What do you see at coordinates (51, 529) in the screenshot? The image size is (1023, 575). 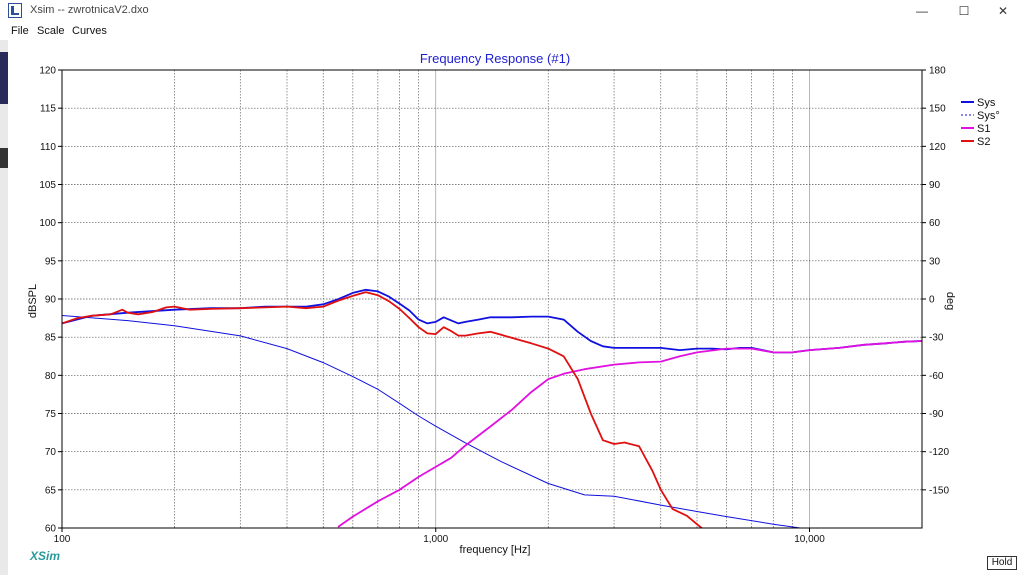 I see `y-tick-label: 60` at bounding box center [51, 529].